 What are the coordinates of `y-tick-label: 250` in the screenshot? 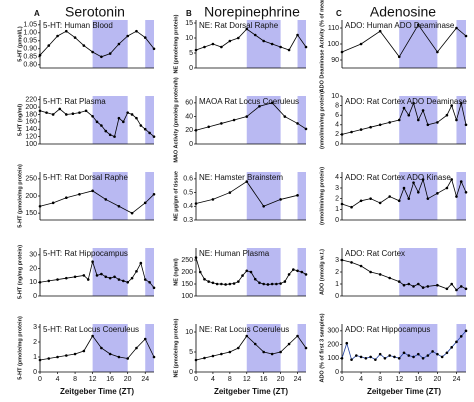 It's located at (187, 260).